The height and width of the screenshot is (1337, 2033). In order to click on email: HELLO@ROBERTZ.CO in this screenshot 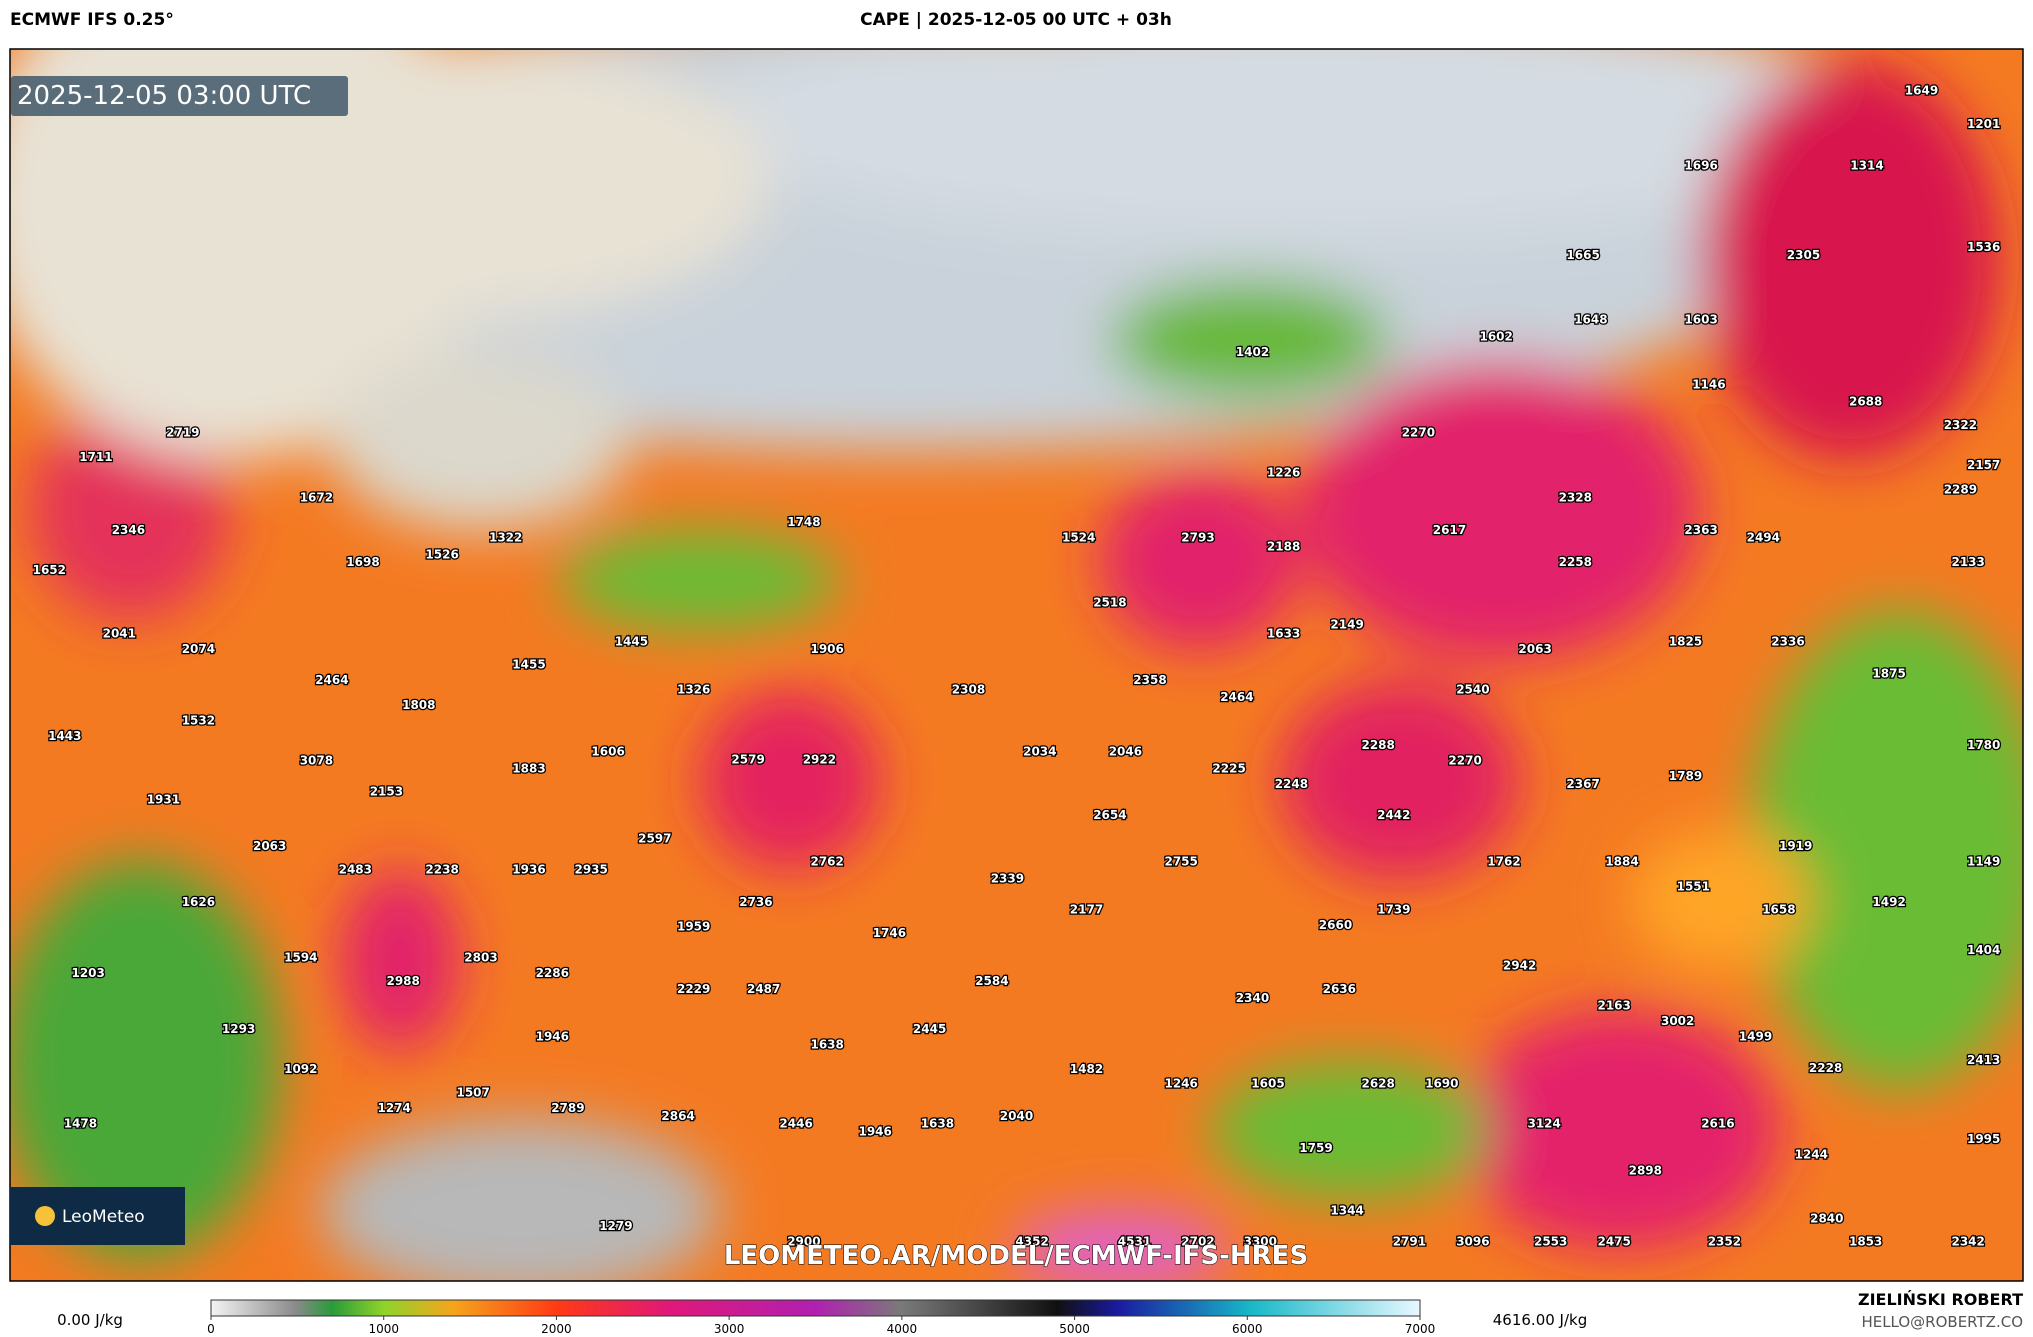, I will do `click(1942, 1322)`.